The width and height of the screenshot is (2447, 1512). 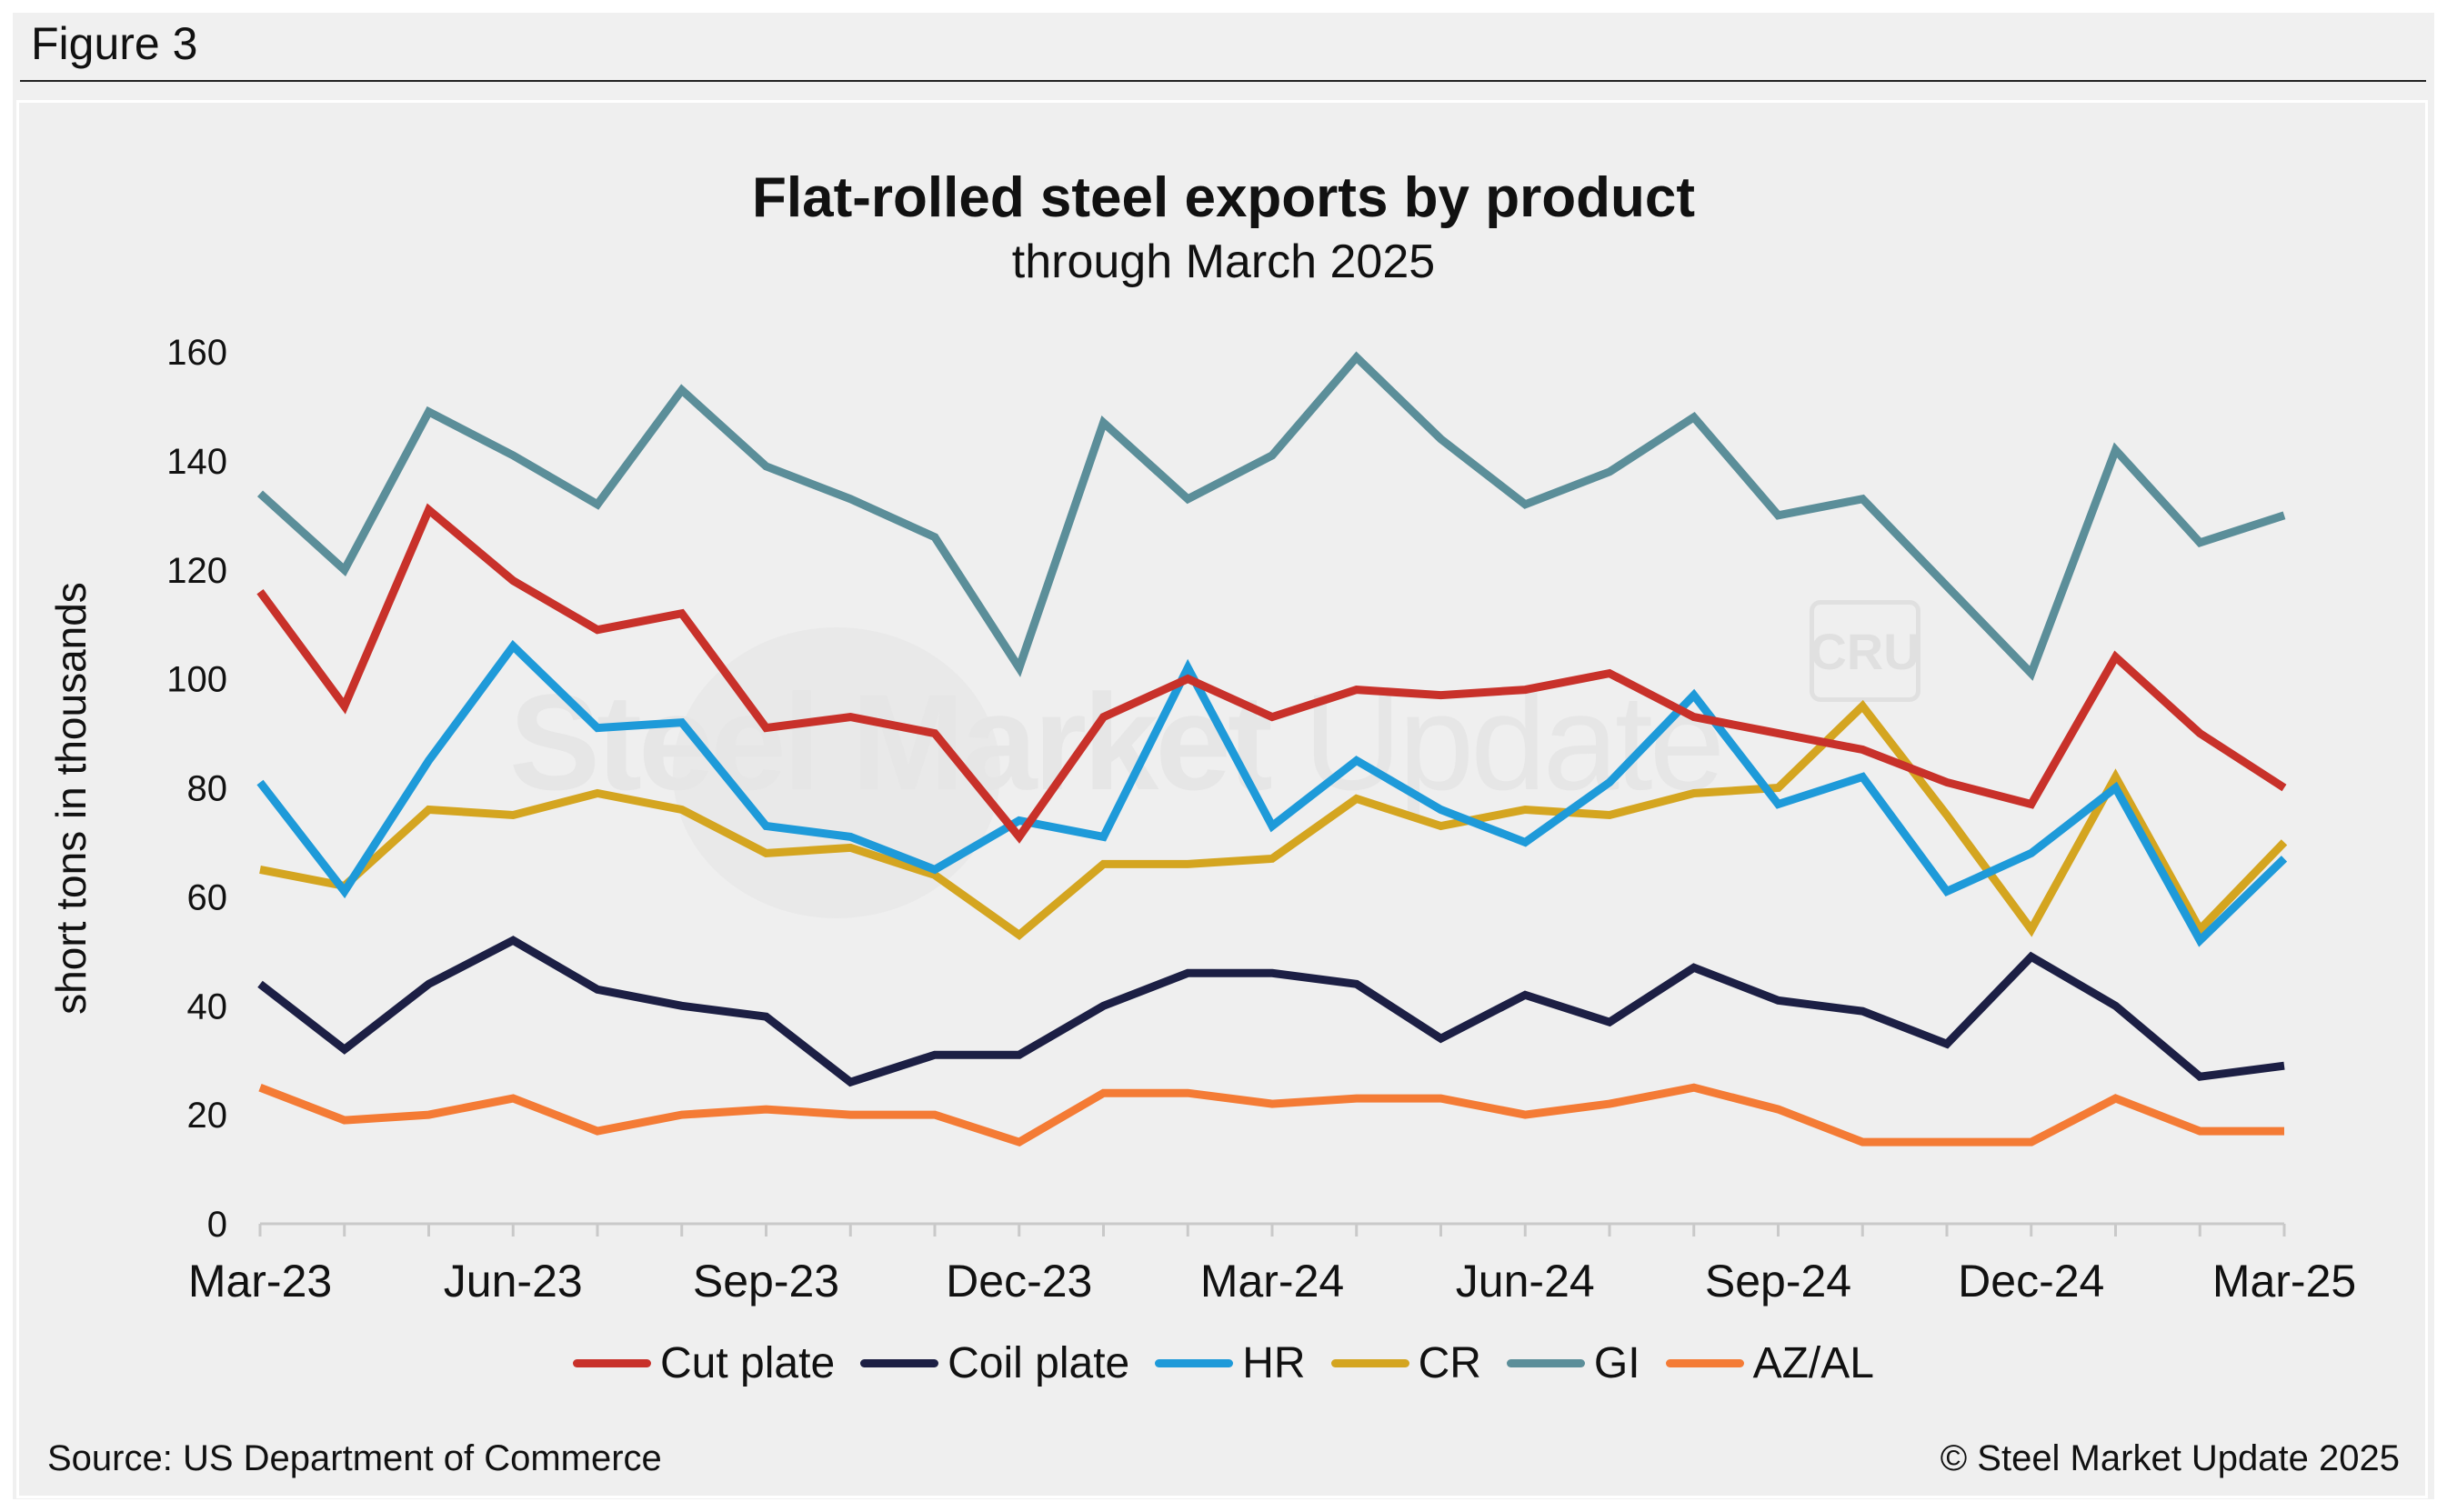 What do you see at coordinates (2170, 1458) in the screenshot?
I see `copyright-note: © Steel Market Update 2025` at bounding box center [2170, 1458].